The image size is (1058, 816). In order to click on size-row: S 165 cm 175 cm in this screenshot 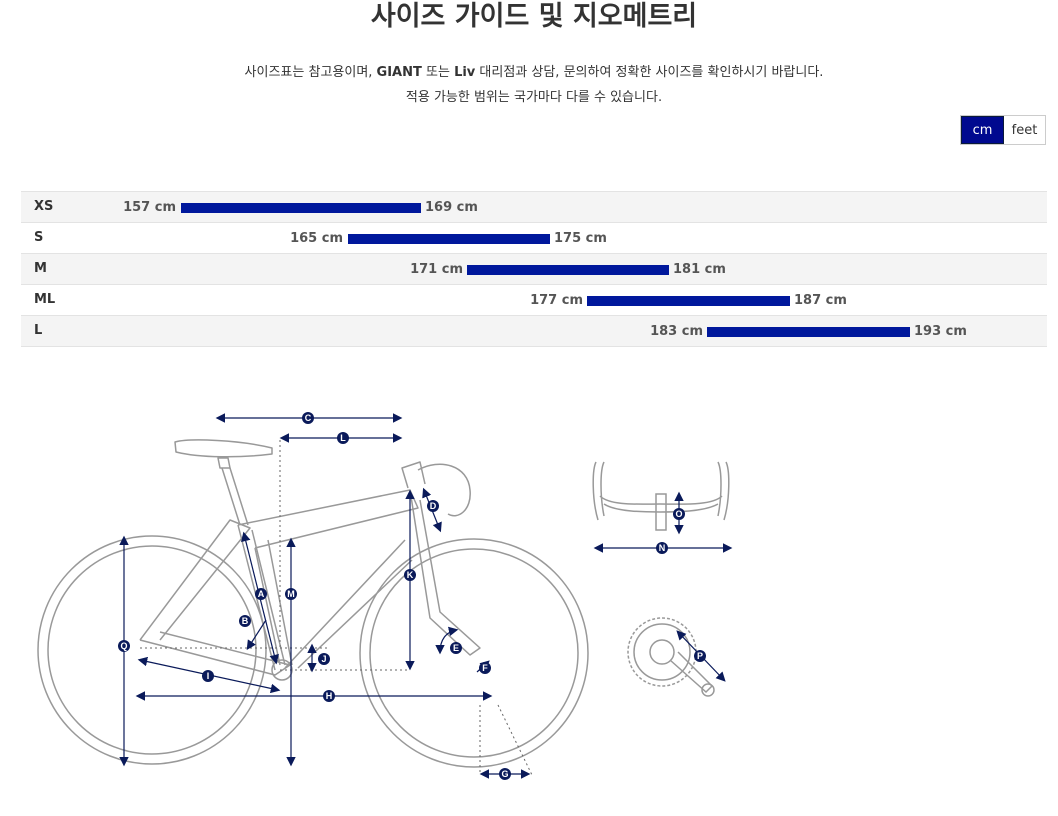, I will do `click(534, 237)`.